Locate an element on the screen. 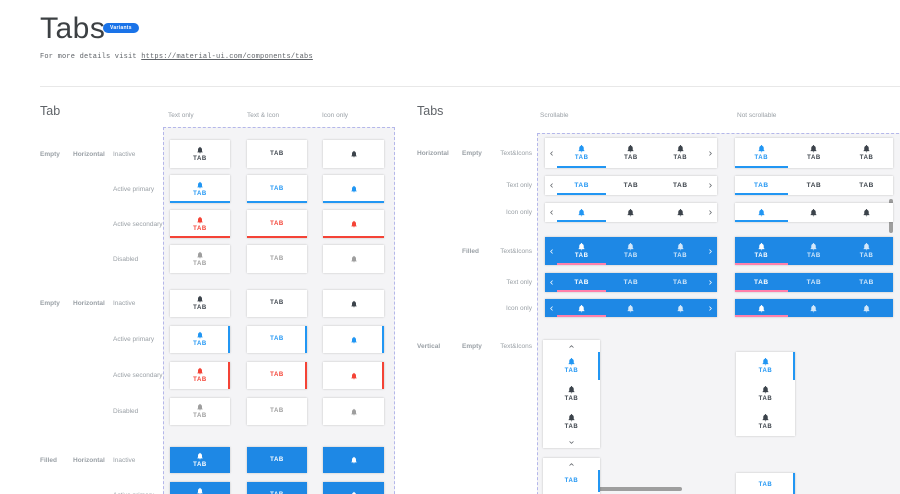  chevron-right-icon is located at coordinates (710, 308).